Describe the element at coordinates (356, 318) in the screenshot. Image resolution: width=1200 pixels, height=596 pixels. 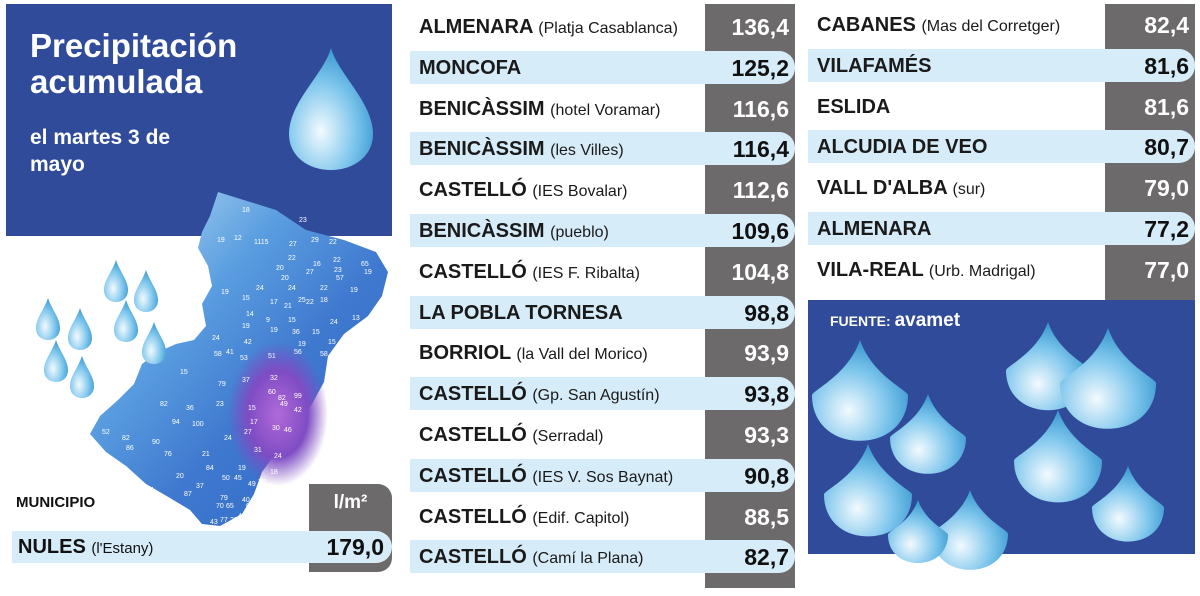
I see `map-station-label: 13` at that location.